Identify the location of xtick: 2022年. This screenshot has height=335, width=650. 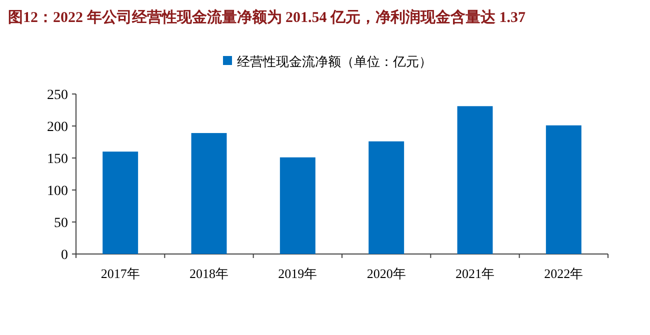
(564, 273).